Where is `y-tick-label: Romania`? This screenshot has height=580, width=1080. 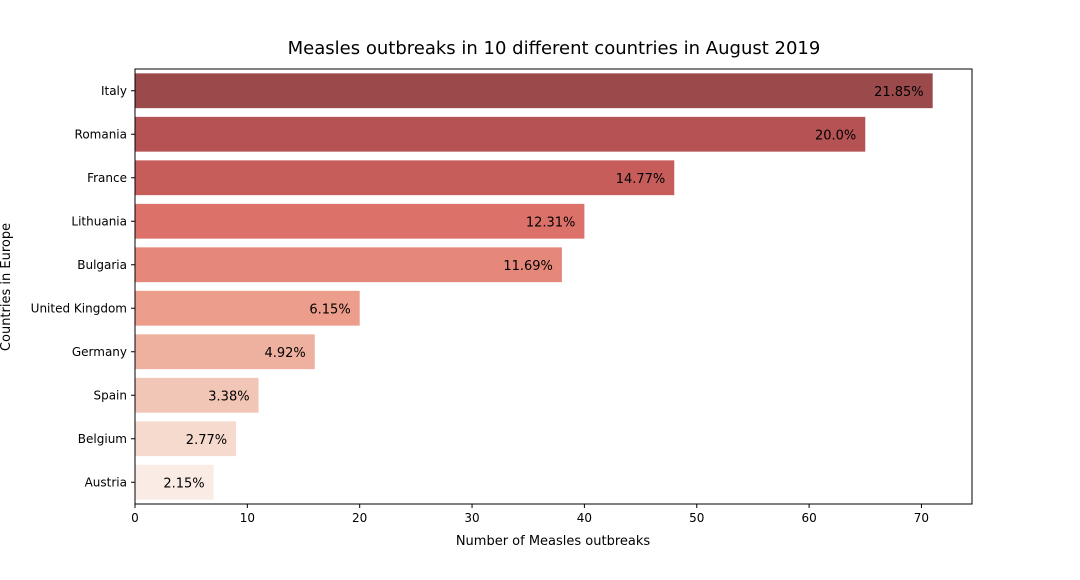
y-tick-label: Romania is located at coordinates (101, 134).